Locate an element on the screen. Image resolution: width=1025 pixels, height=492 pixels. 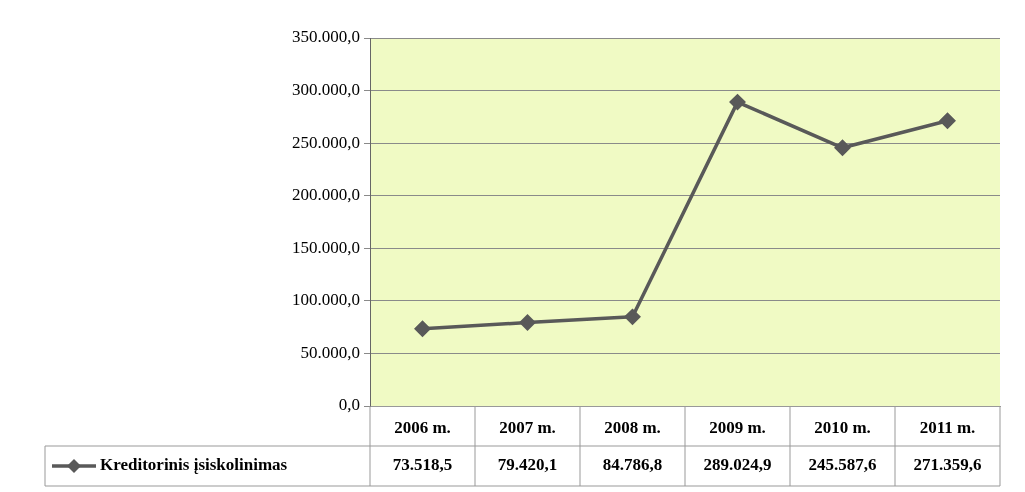
x-tick-label: 2007 m. is located at coordinates (527, 427).